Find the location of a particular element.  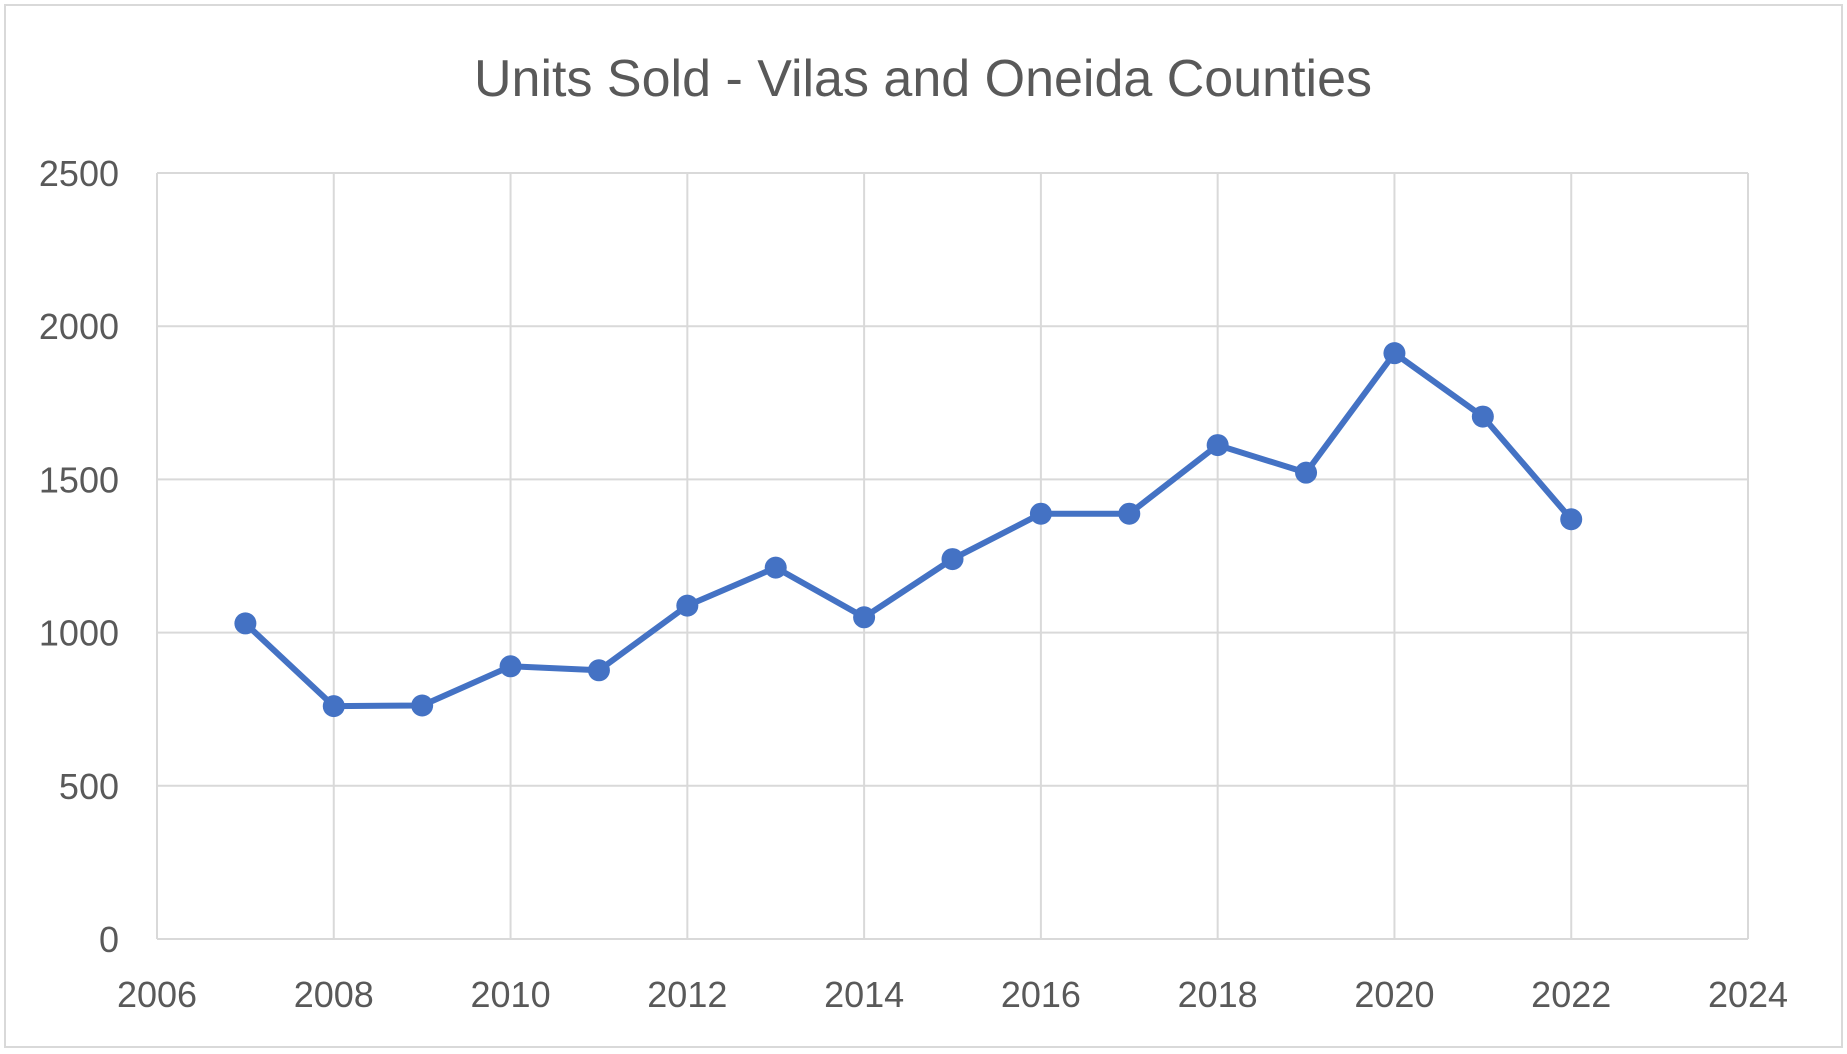

x-tick-label: 2006 is located at coordinates (157, 994).